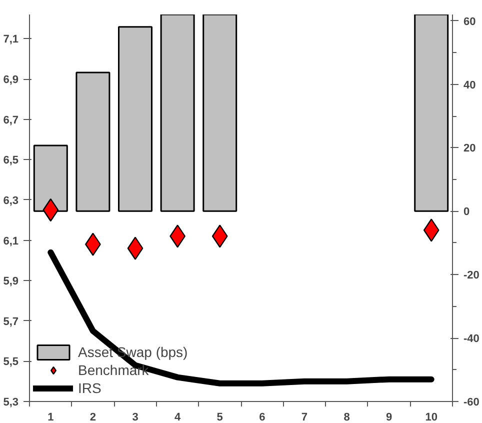 Image resolution: width=482 pixels, height=423 pixels. I want to click on x-tick-label: 4, so click(178, 417).